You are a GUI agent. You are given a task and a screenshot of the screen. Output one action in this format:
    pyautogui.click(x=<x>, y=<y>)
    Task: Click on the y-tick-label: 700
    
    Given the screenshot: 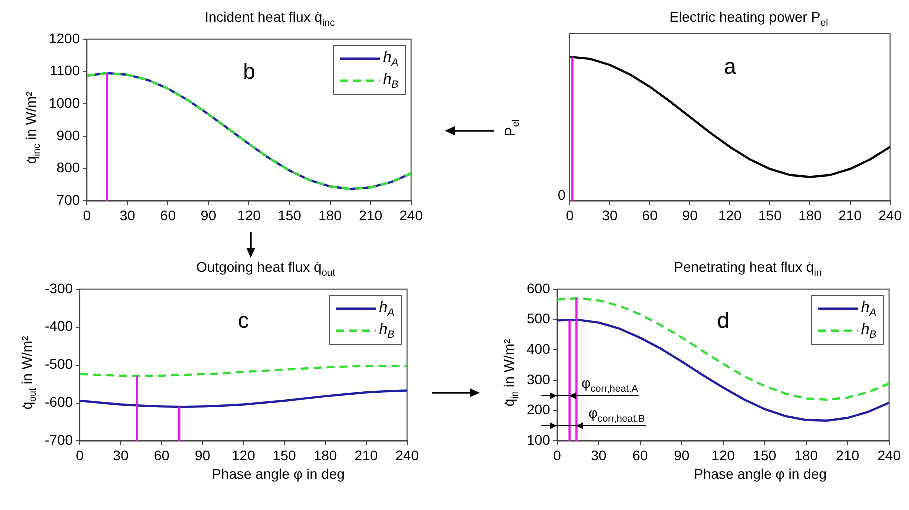 What is the action you would take?
    pyautogui.click(x=68, y=200)
    